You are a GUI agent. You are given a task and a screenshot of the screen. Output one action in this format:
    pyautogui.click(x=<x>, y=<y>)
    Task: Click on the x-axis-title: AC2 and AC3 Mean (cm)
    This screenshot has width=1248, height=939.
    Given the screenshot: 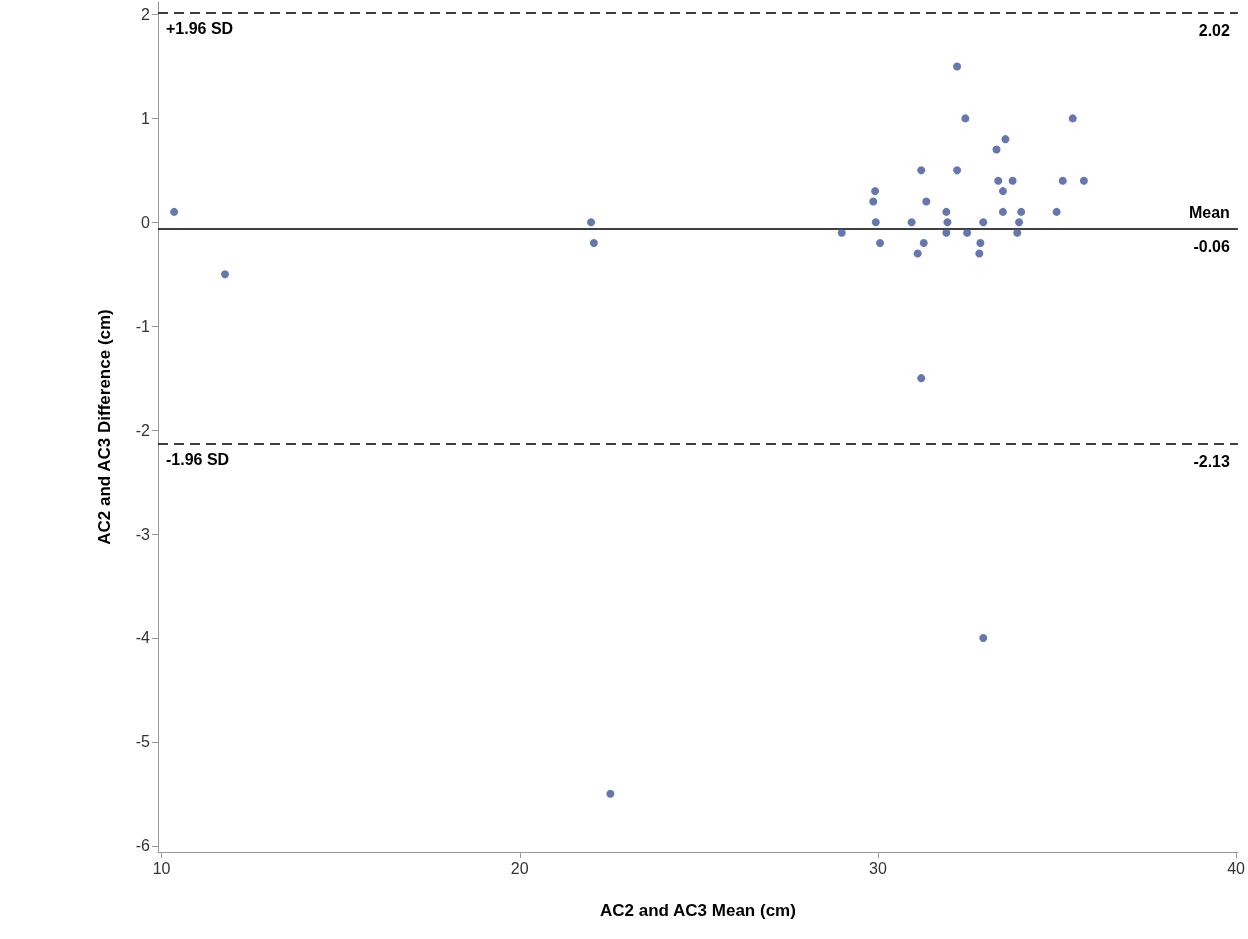 What is the action you would take?
    pyautogui.click(x=698, y=910)
    